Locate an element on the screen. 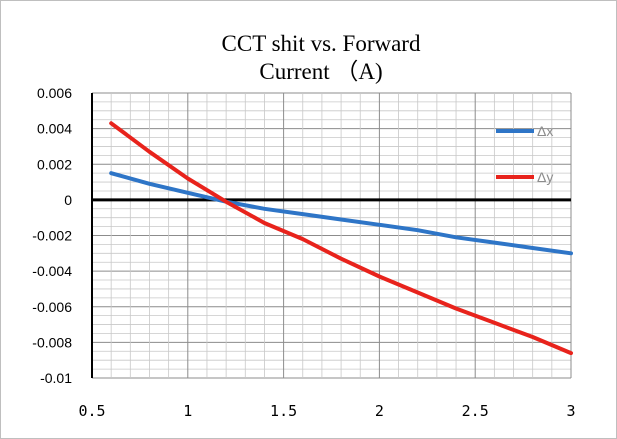 The width and height of the screenshot is (617, 439). x-tick-label: 1.5 is located at coordinates (283, 411).